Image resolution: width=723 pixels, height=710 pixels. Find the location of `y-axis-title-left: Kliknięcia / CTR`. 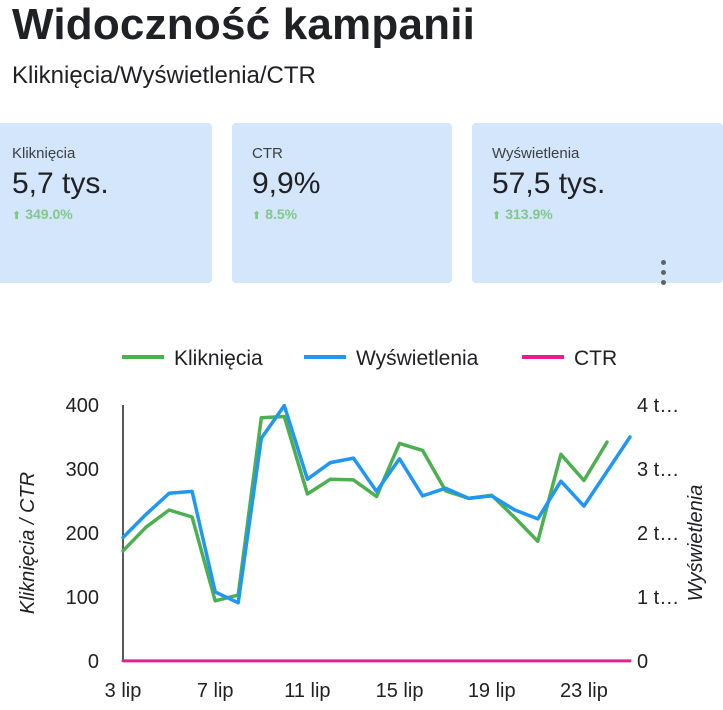

y-axis-title-left: Kliknięcia / CTR is located at coordinates (28, 543).